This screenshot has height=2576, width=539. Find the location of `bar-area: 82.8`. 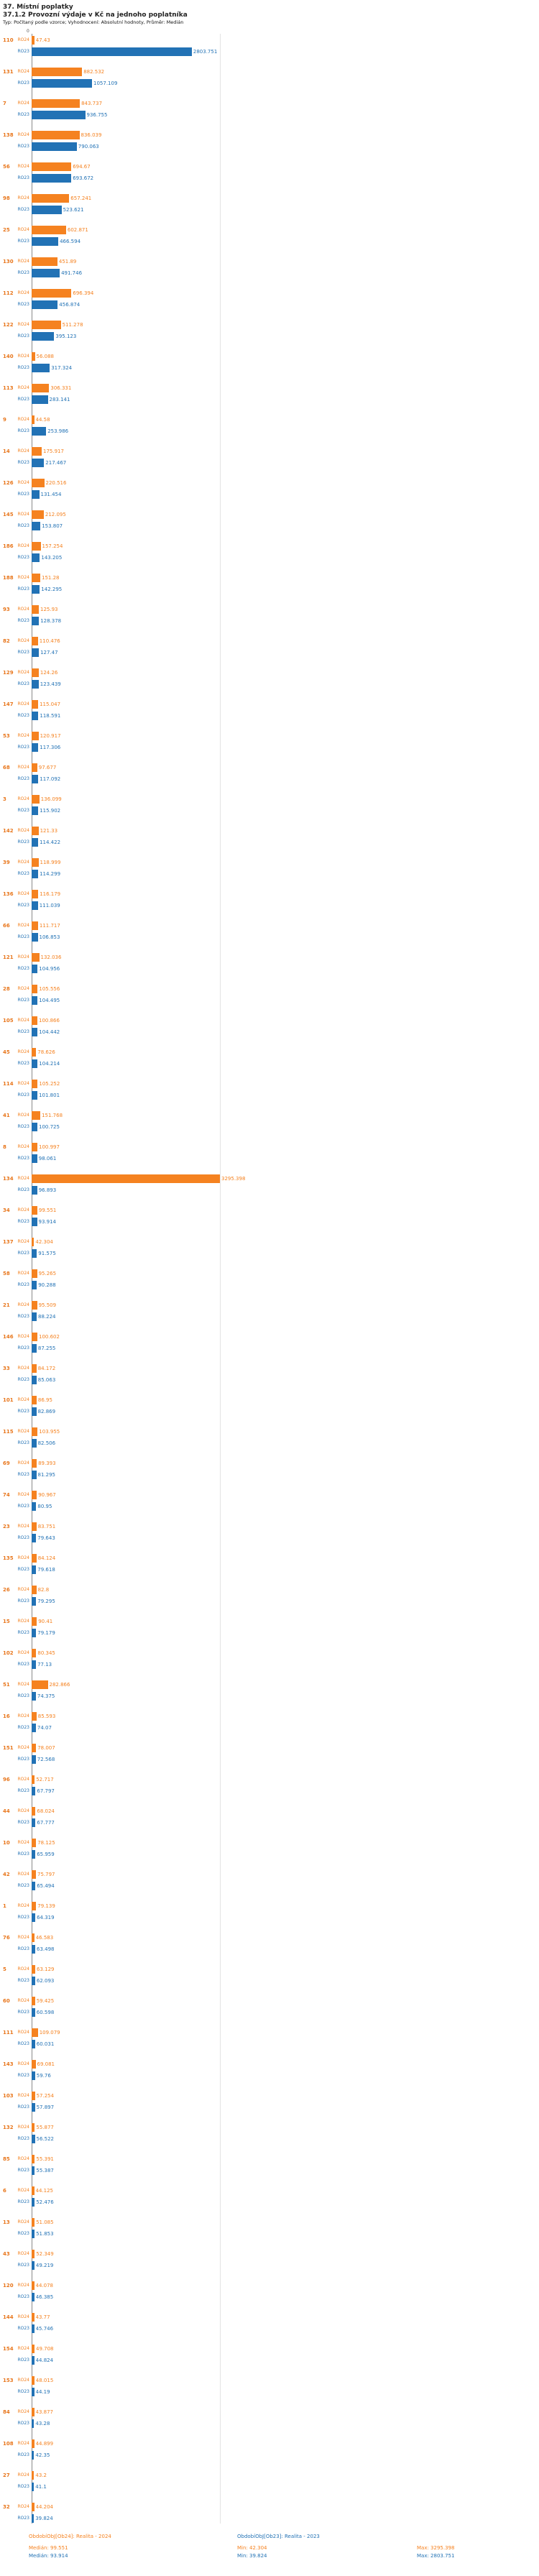

bar-area: 82.8 is located at coordinates (284, 1590).